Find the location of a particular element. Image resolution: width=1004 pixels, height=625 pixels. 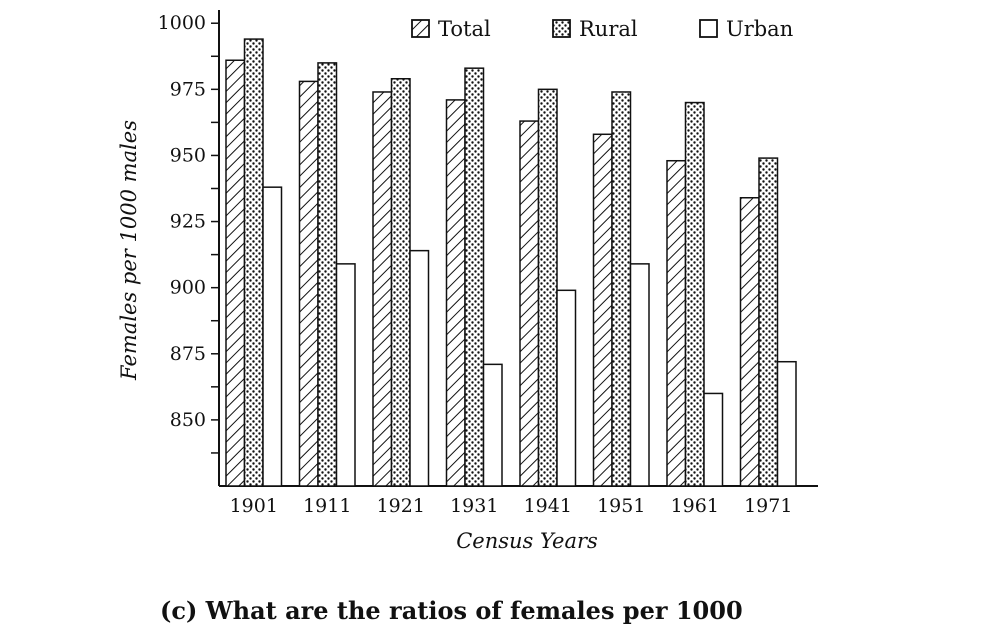

bar-urban-1941 is located at coordinates (566, 388).